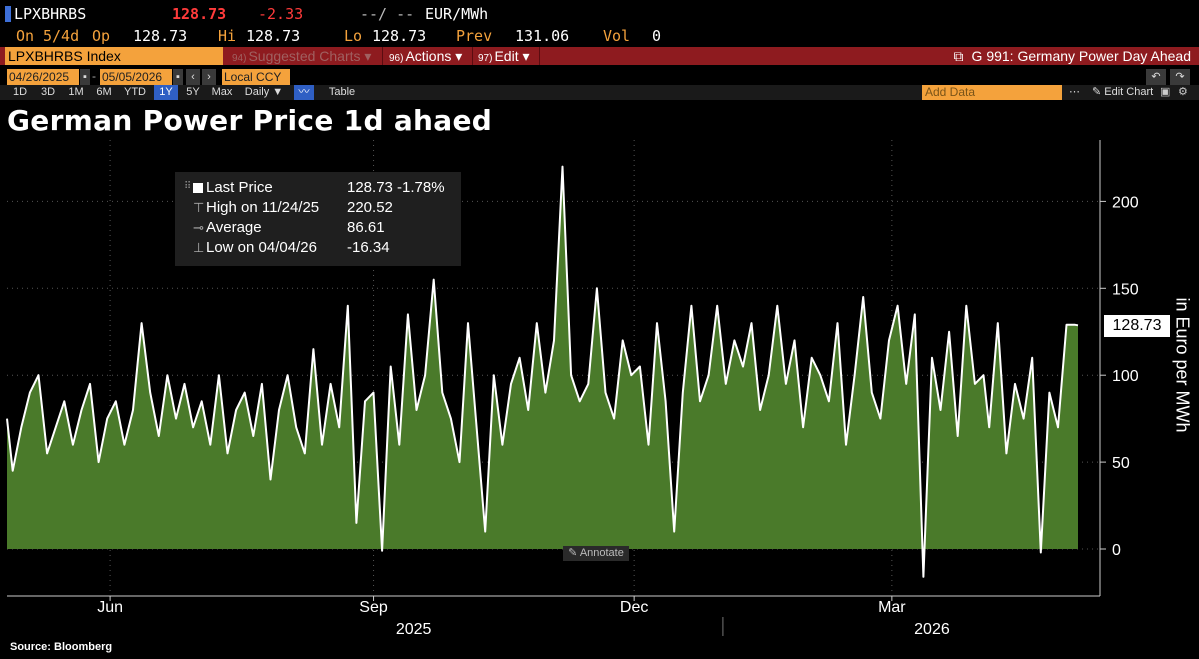 The width and height of the screenshot is (1199, 659). What do you see at coordinates (596, 553) in the screenshot?
I see `annotate-button: ✎ Annotate` at bounding box center [596, 553].